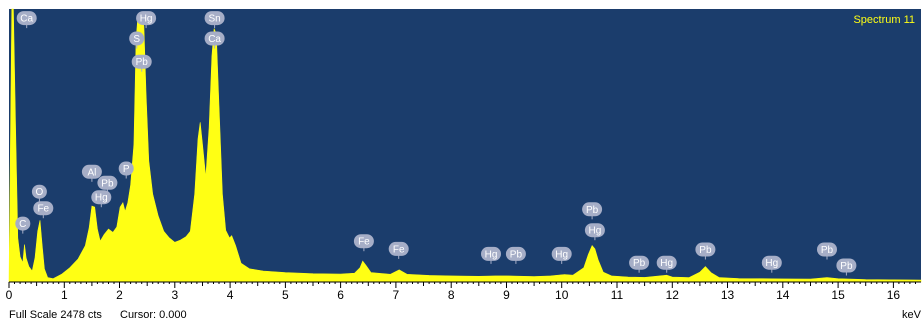 The height and width of the screenshot is (325, 924). I want to click on x-tick-label: 13, so click(728, 295).